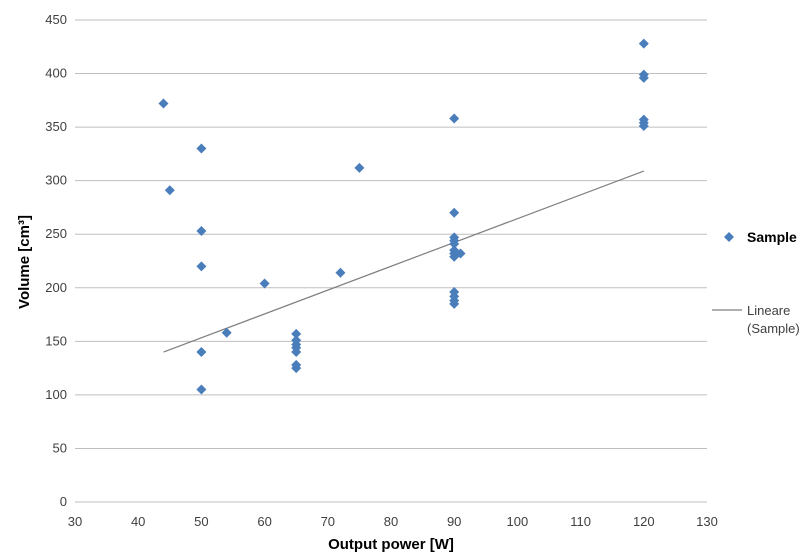 Image resolution: width=808 pixels, height=554 pixels. I want to click on x-tick-label: 120, so click(644, 521).